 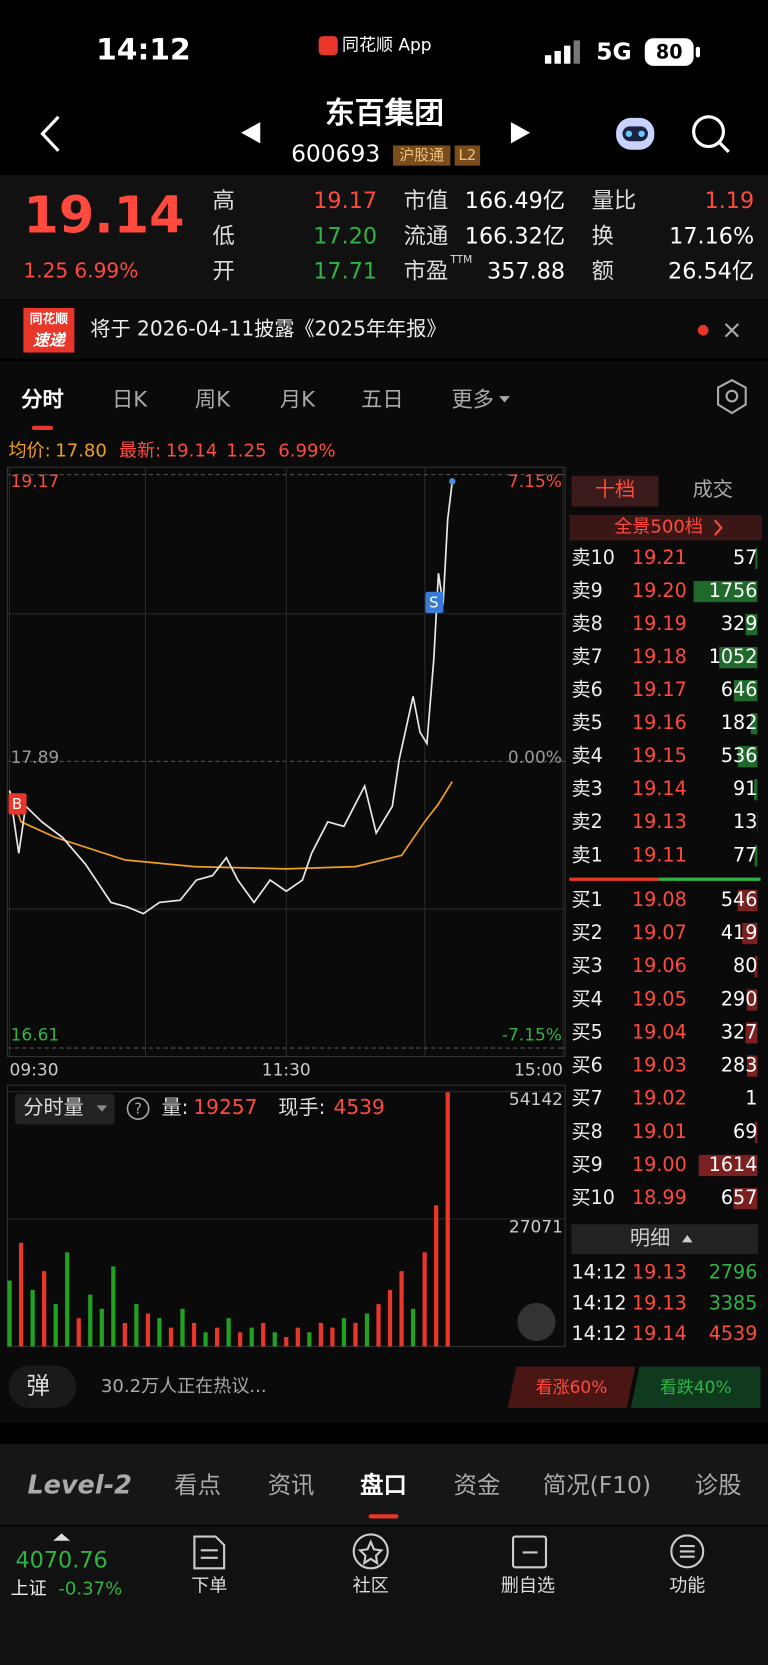 What do you see at coordinates (209, 1585) in the screenshot?
I see `nav-item: 下单` at bounding box center [209, 1585].